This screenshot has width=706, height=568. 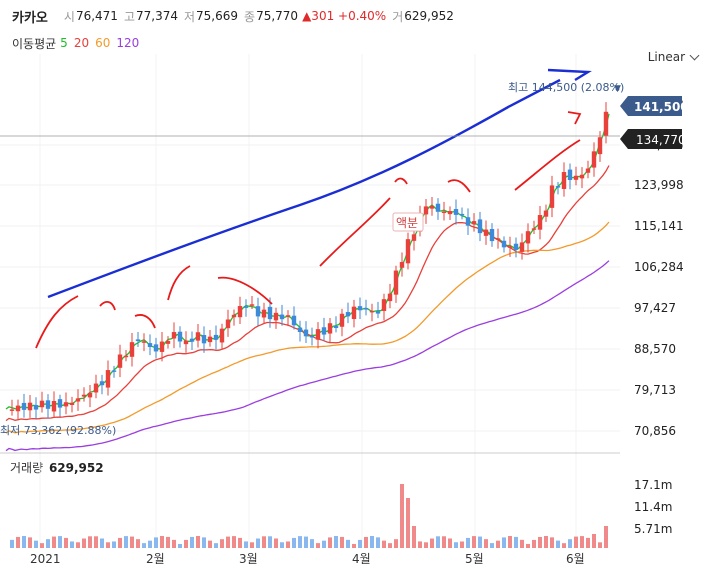 I want to click on price-tick-label: 88,570, so click(x=655, y=349).